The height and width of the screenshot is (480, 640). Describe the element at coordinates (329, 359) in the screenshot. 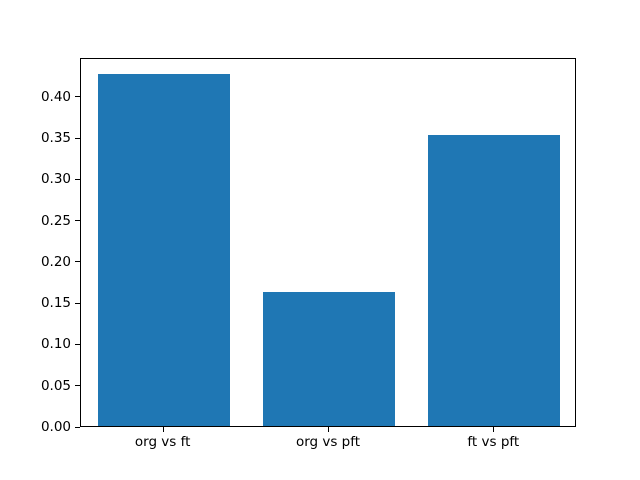

I see `bar-org-vs-pft` at that location.